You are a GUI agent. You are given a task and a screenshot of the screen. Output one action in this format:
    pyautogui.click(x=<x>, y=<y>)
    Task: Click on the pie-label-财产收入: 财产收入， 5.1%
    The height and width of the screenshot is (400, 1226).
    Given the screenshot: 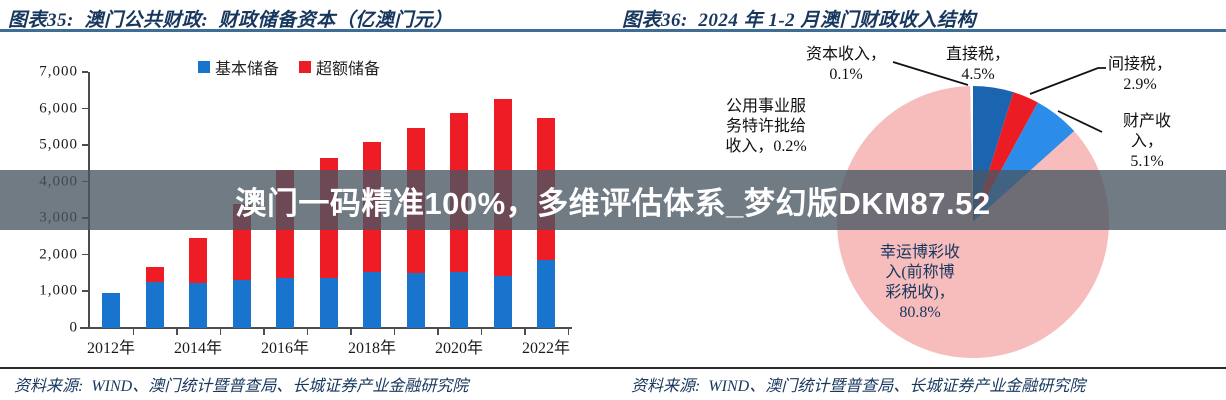 What is the action you would take?
    pyautogui.click(x=1146, y=141)
    